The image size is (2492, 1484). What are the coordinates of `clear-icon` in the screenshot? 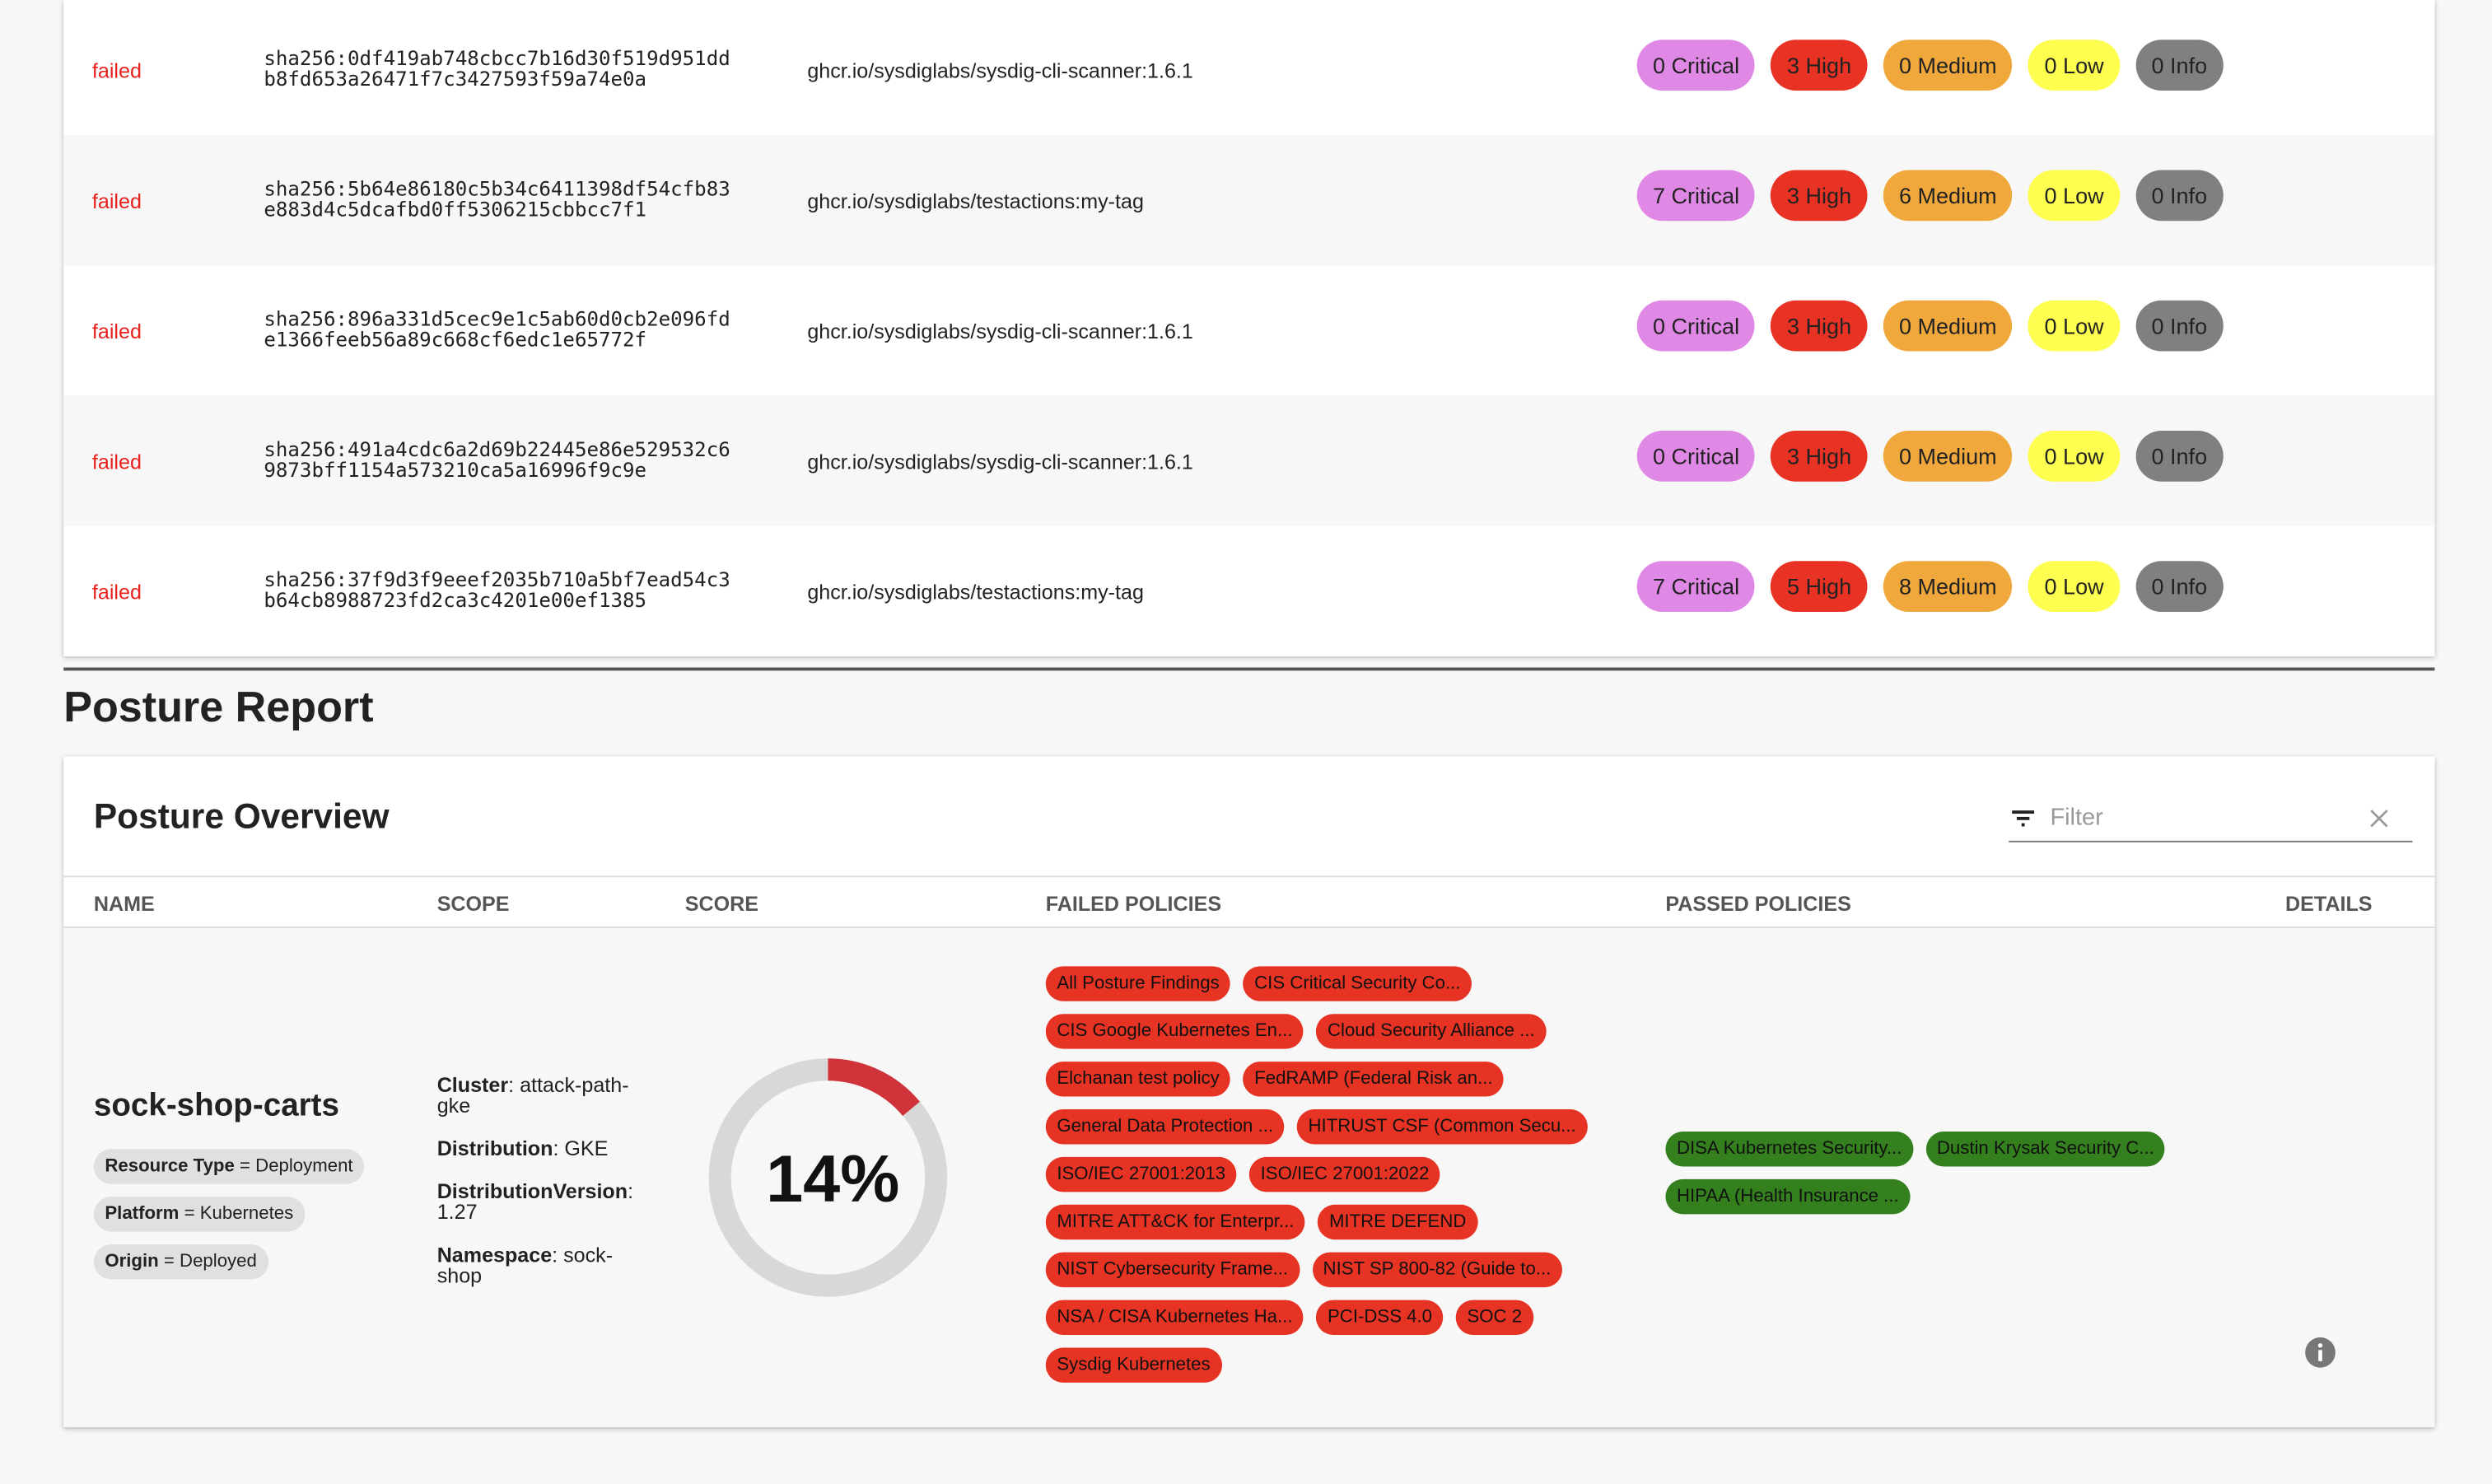 It's located at (2378, 818).